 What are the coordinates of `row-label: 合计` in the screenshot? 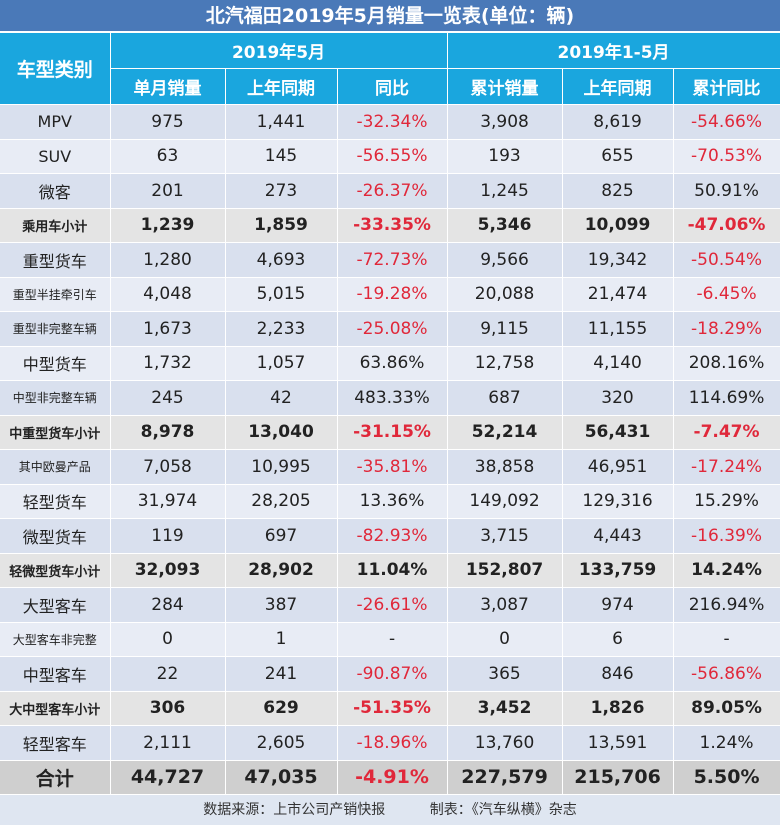 It's located at (55, 777).